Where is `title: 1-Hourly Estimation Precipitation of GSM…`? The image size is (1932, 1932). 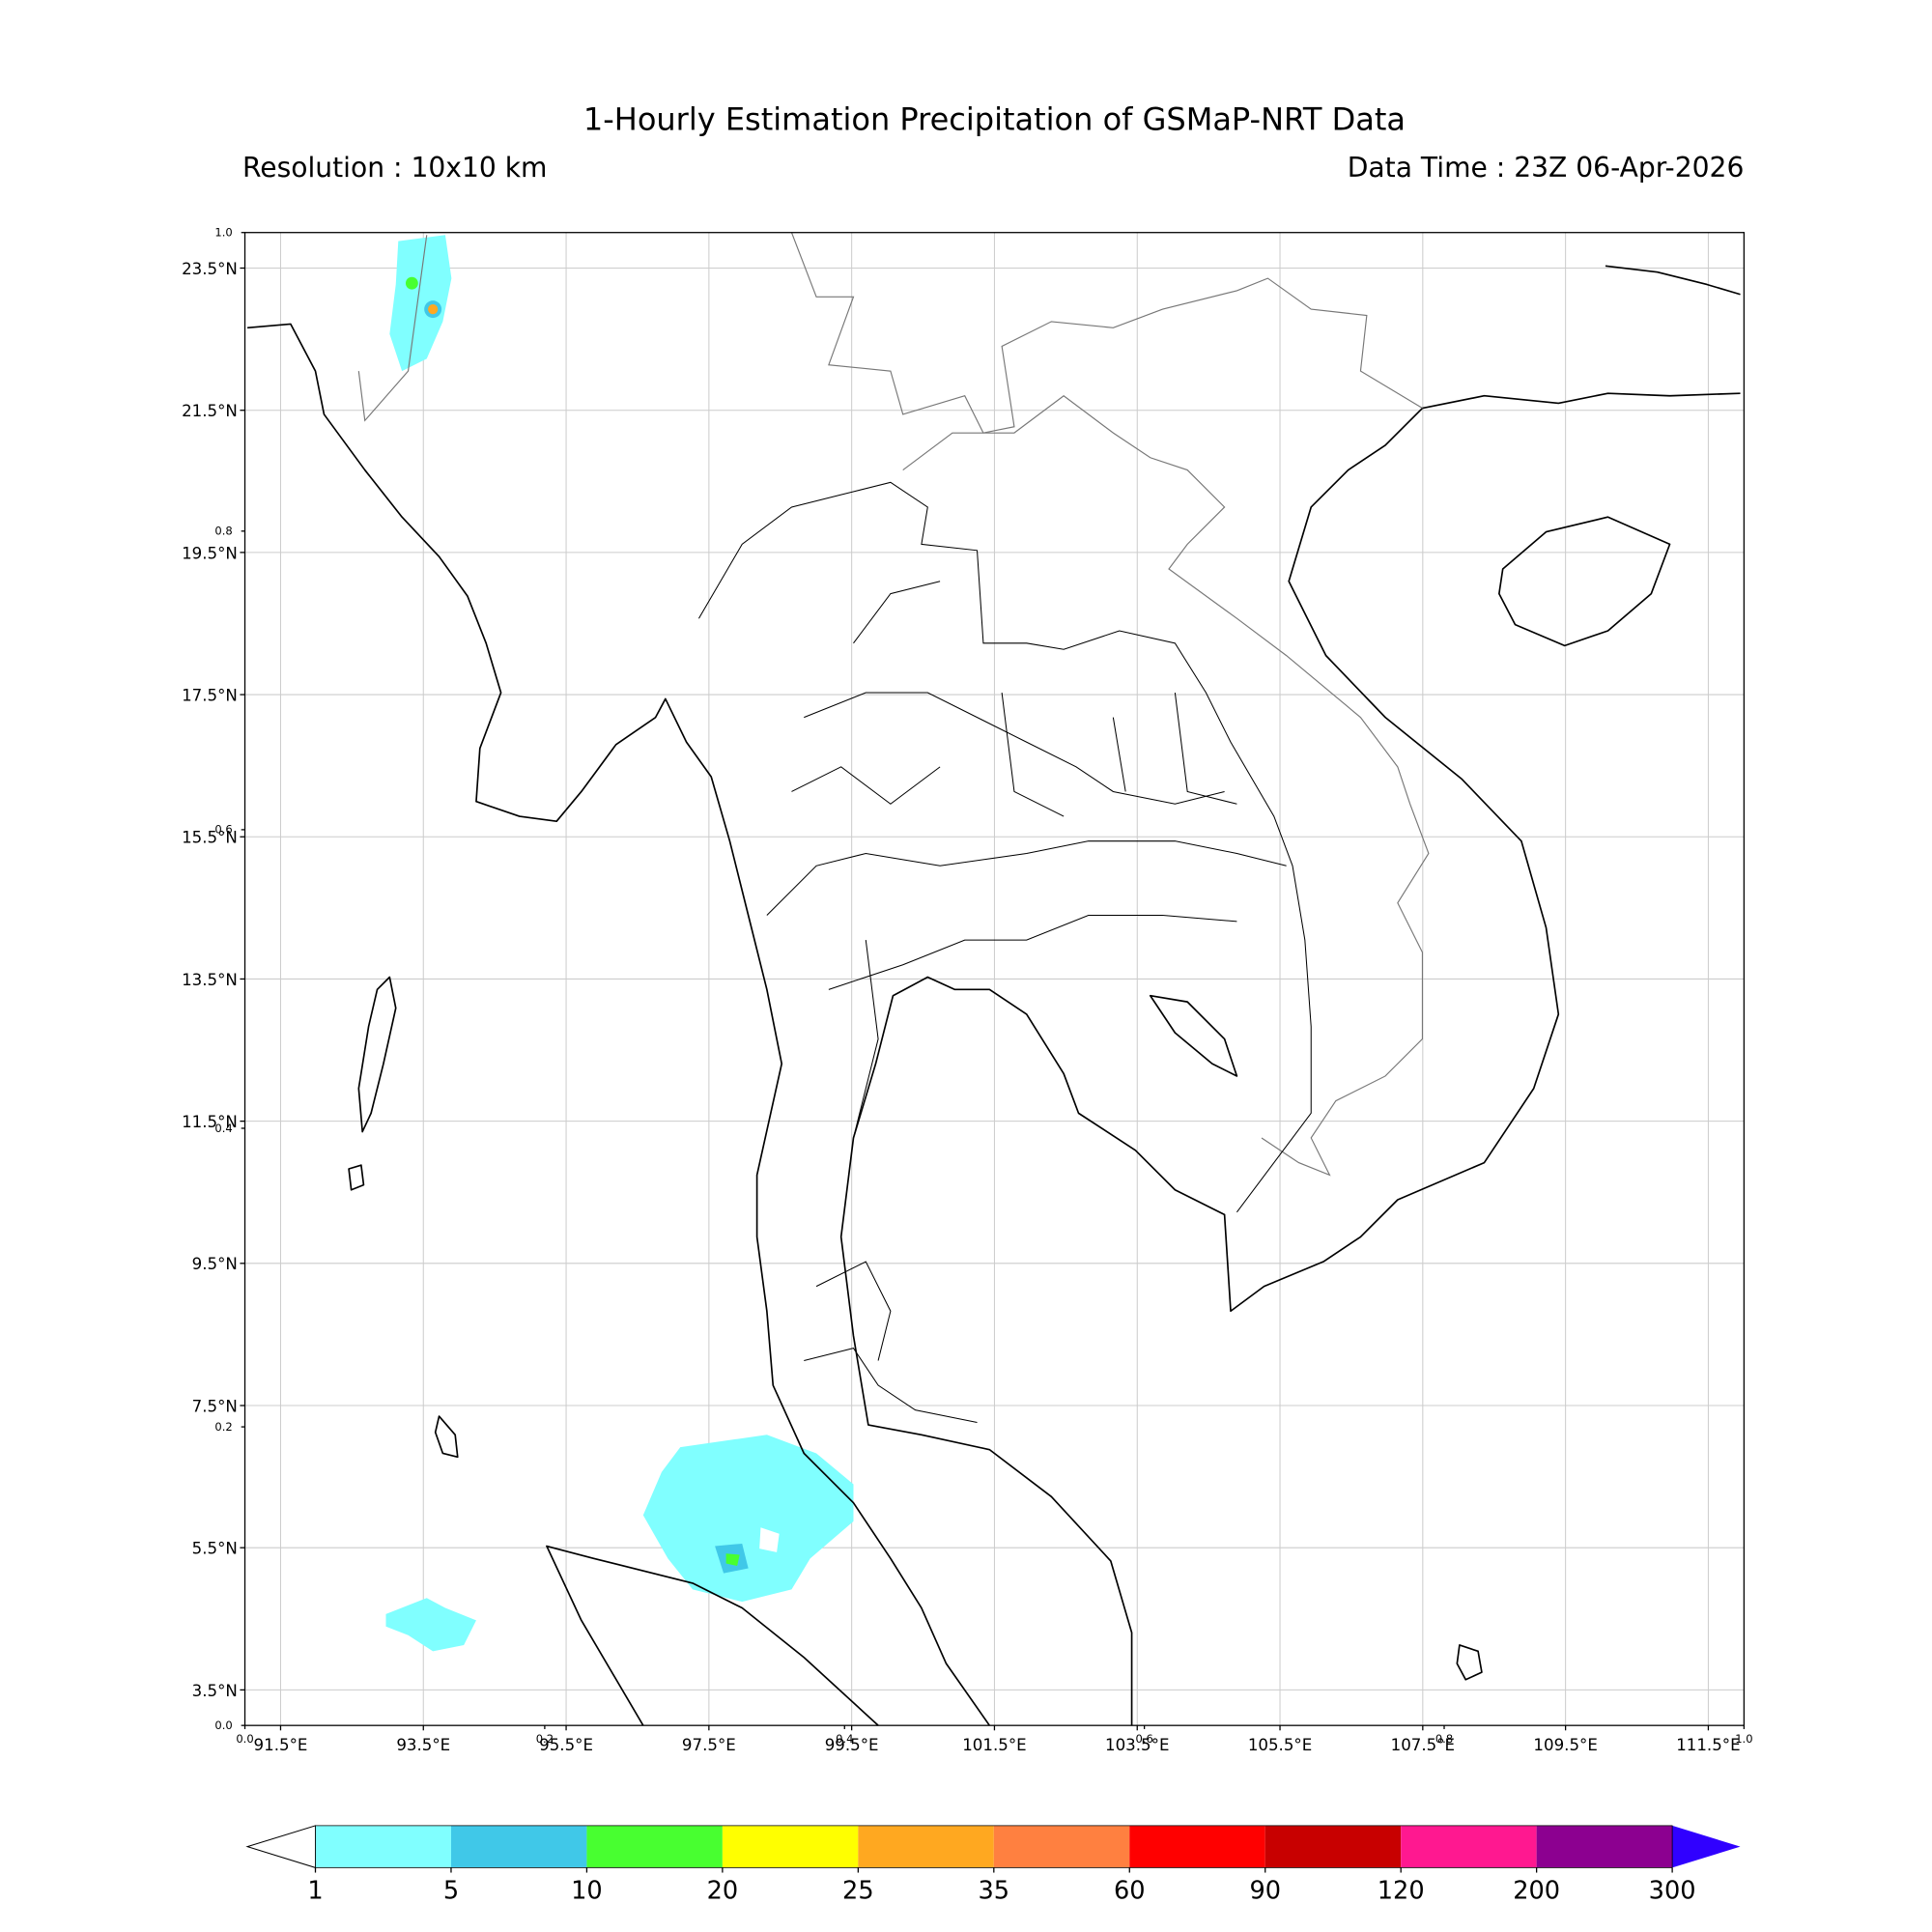 title: 1-Hourly Estimation Precipitation of GSM… is located at coordinates (995, 118).